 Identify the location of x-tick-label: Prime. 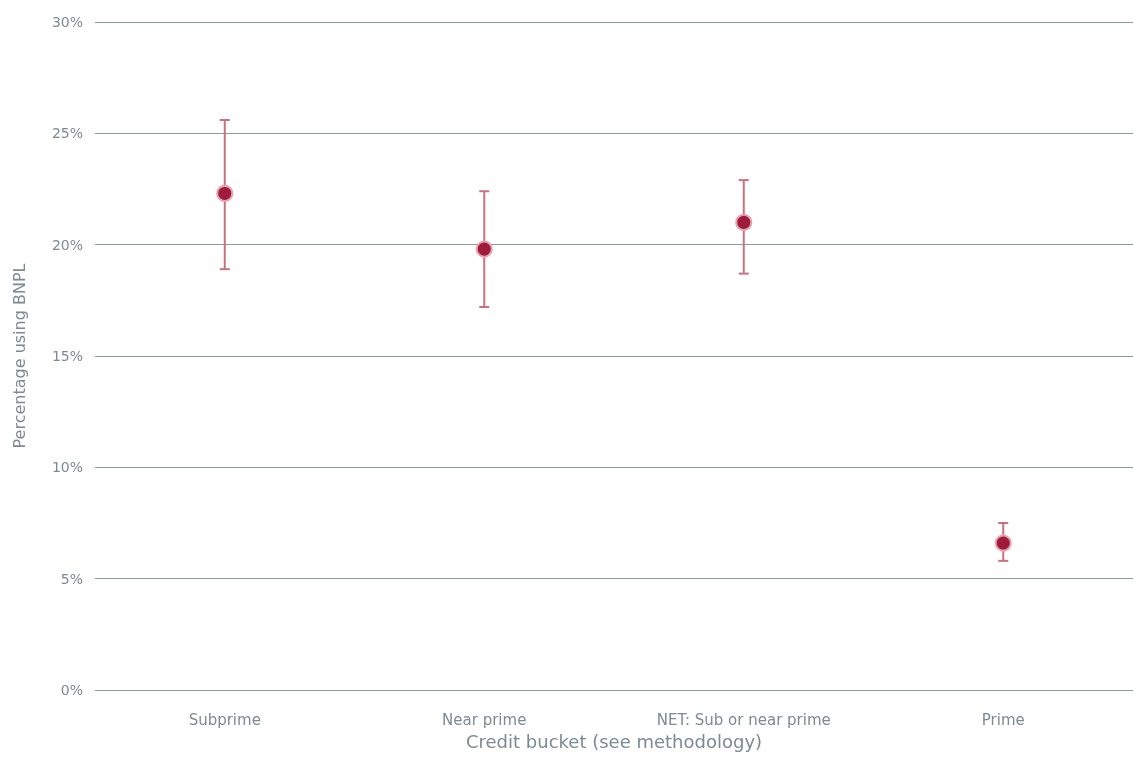
(1003, 719).